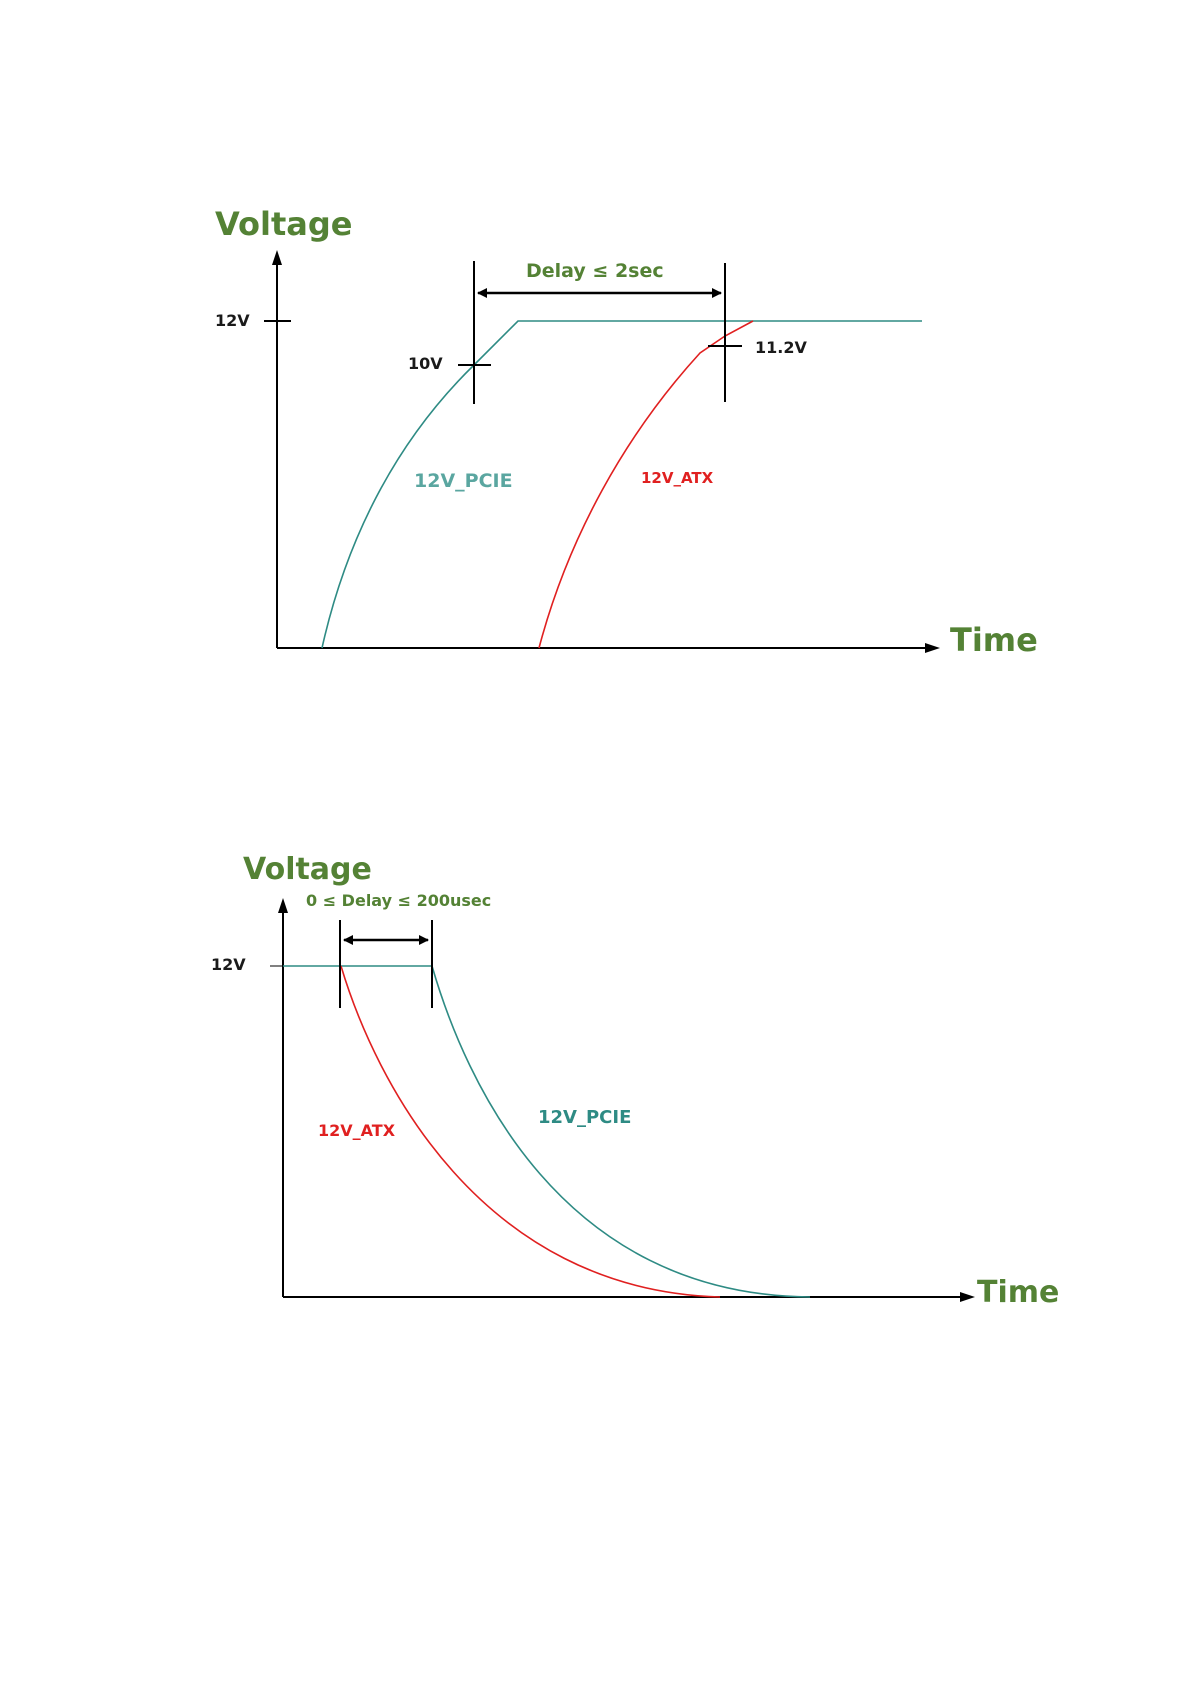  What do you see at coordinates (398, 900) in the screenshot?
I see `delay-label: 0 ≤ Delay ≤ 200usec` at bounding box center [398, 900].